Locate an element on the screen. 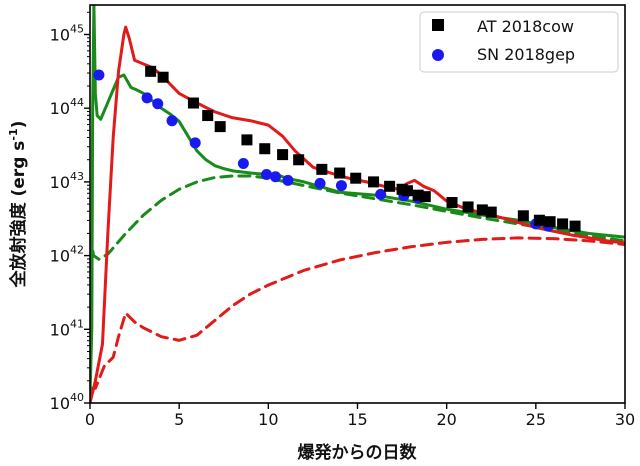 The width and height of the screenshot is (640, 466). y-tick-label: 1040 is located at coordinates (67, 402).